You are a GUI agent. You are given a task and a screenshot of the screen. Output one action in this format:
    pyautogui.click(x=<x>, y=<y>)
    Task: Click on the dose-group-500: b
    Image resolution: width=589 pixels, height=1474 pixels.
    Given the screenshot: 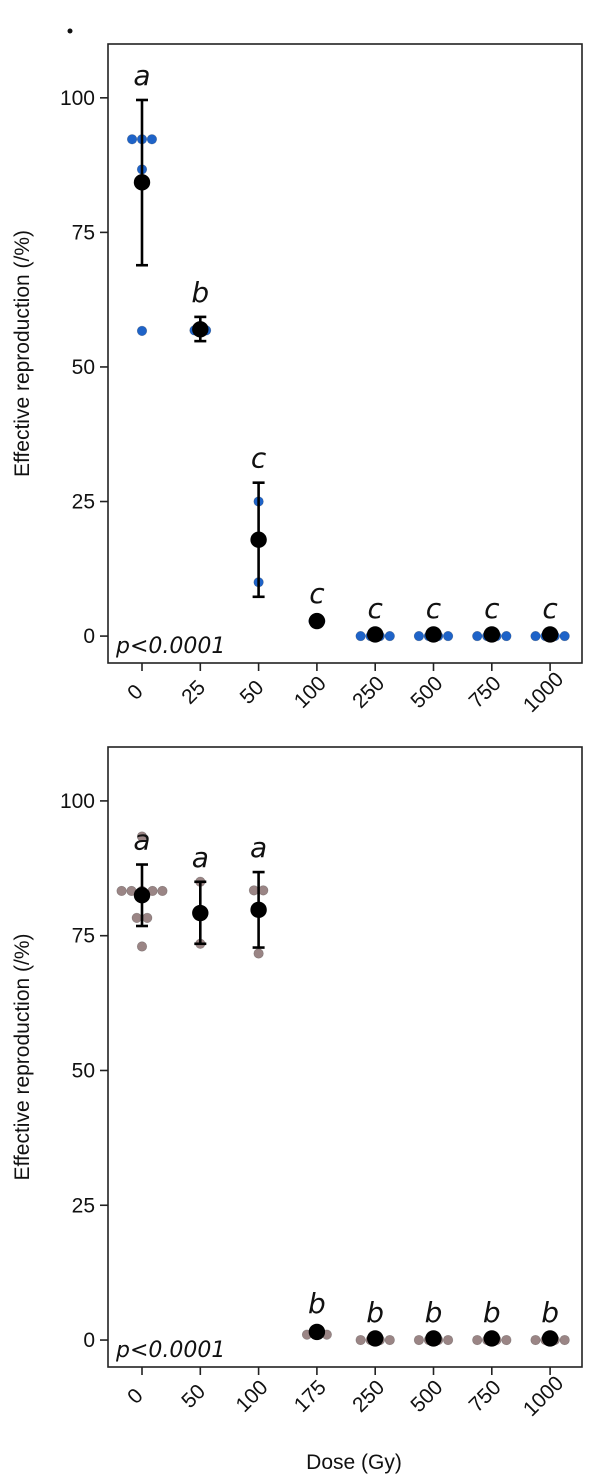 What is the action you would take?
    pyautogui.click(x=433, y=1321)
    